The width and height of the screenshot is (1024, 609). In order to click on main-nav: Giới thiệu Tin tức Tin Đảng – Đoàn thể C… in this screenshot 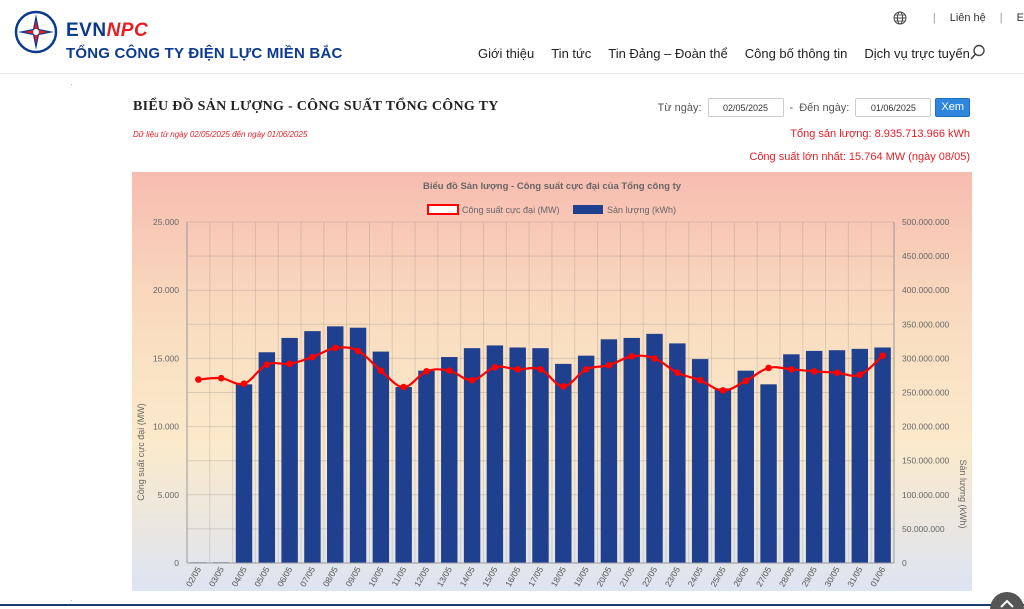, I will do `click(732, 53)`.